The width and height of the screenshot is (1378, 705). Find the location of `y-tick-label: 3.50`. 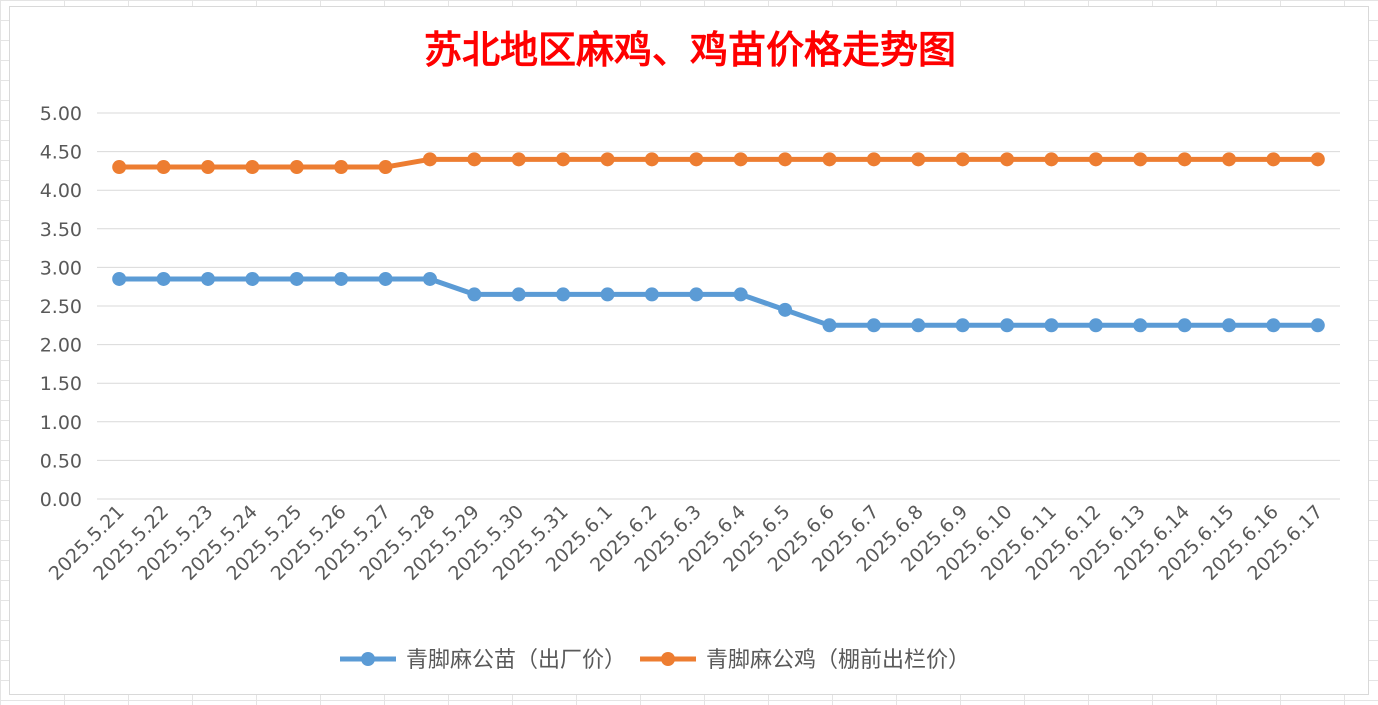

y-tick-label: 3.50 is located at coordinates (61, 230).